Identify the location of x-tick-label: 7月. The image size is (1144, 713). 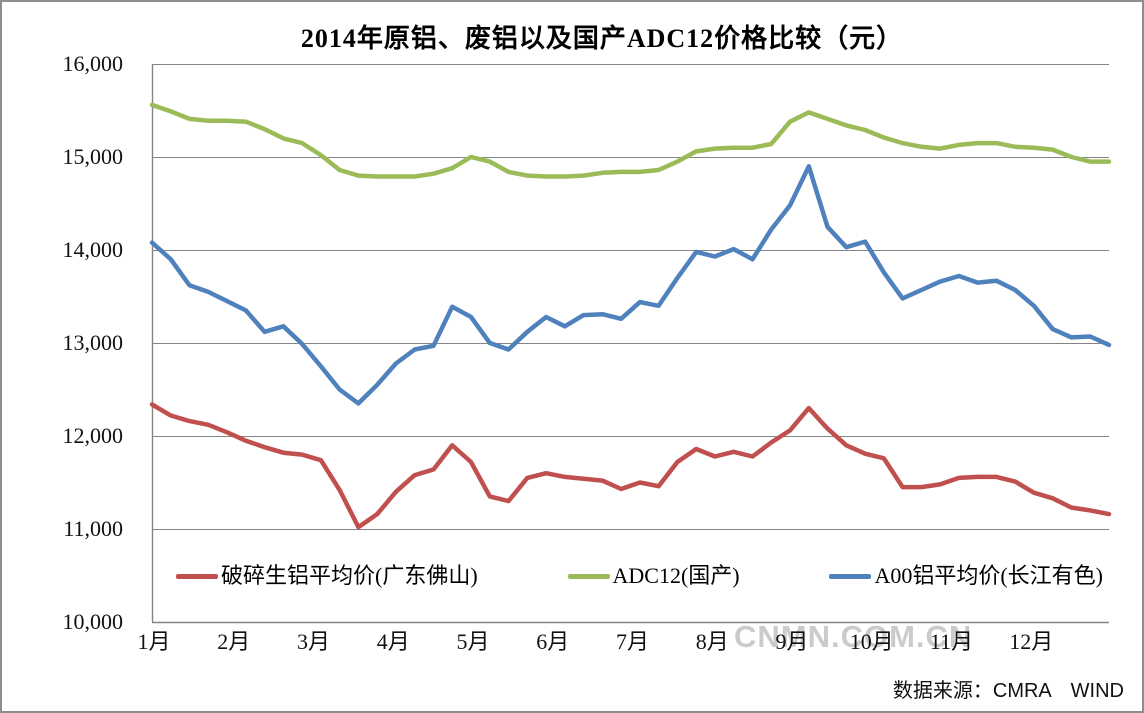
(632, 641).